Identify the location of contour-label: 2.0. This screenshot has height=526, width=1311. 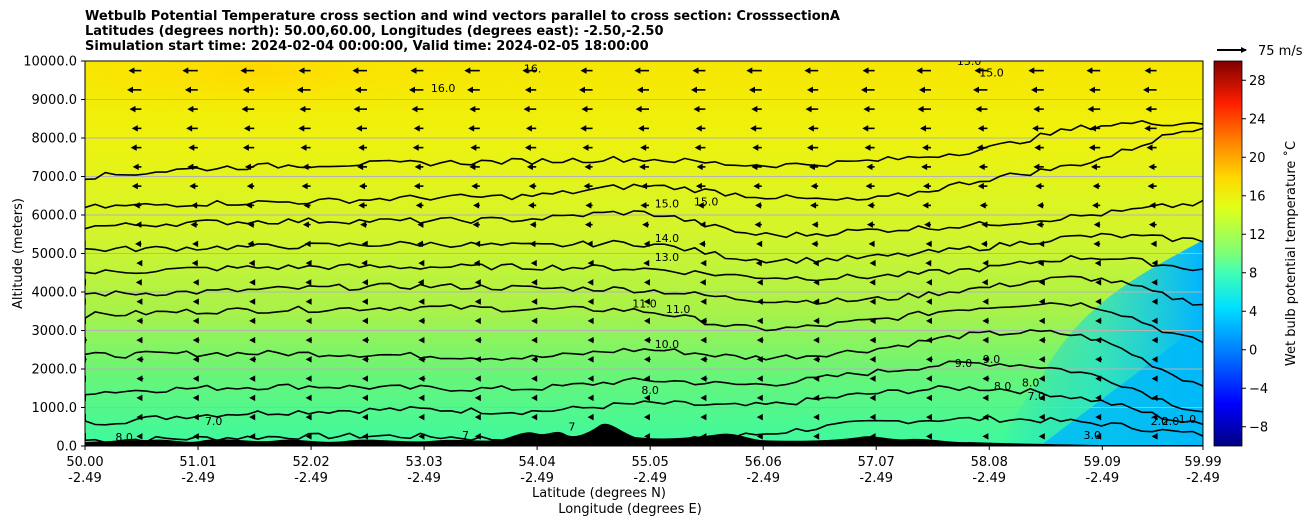
(1160, 421).